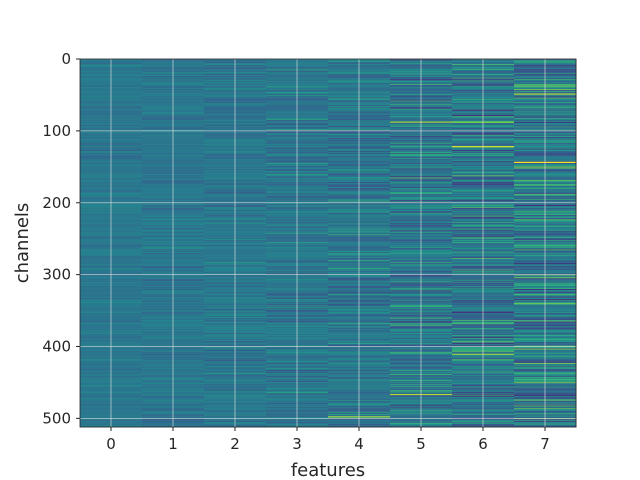 This screenshot has height=480, width=640. What do you see at coordinates (56, 347) in the screenshot?
I see `y-tick-label: 400` at bounding box center [56, 347].